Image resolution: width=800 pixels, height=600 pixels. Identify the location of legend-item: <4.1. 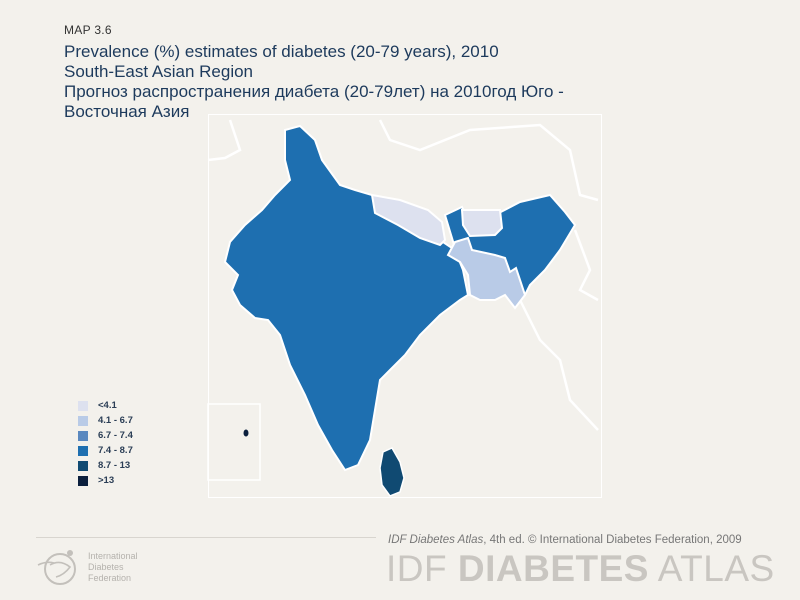
(105, 405).